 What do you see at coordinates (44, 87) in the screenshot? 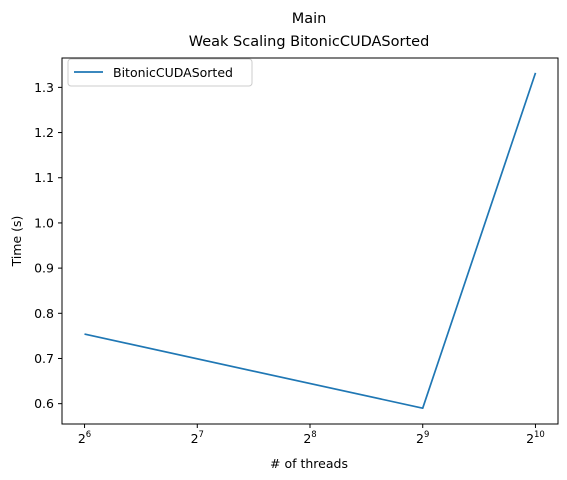
I see `y-tick-label: 1.3` at bounding box center [44, 87].